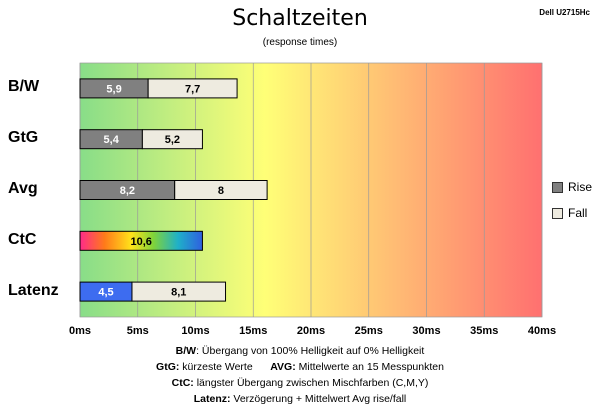 The height and width of the screenshot is (415, 600). I want to click on note-key: GtG:, so click(168, 367).